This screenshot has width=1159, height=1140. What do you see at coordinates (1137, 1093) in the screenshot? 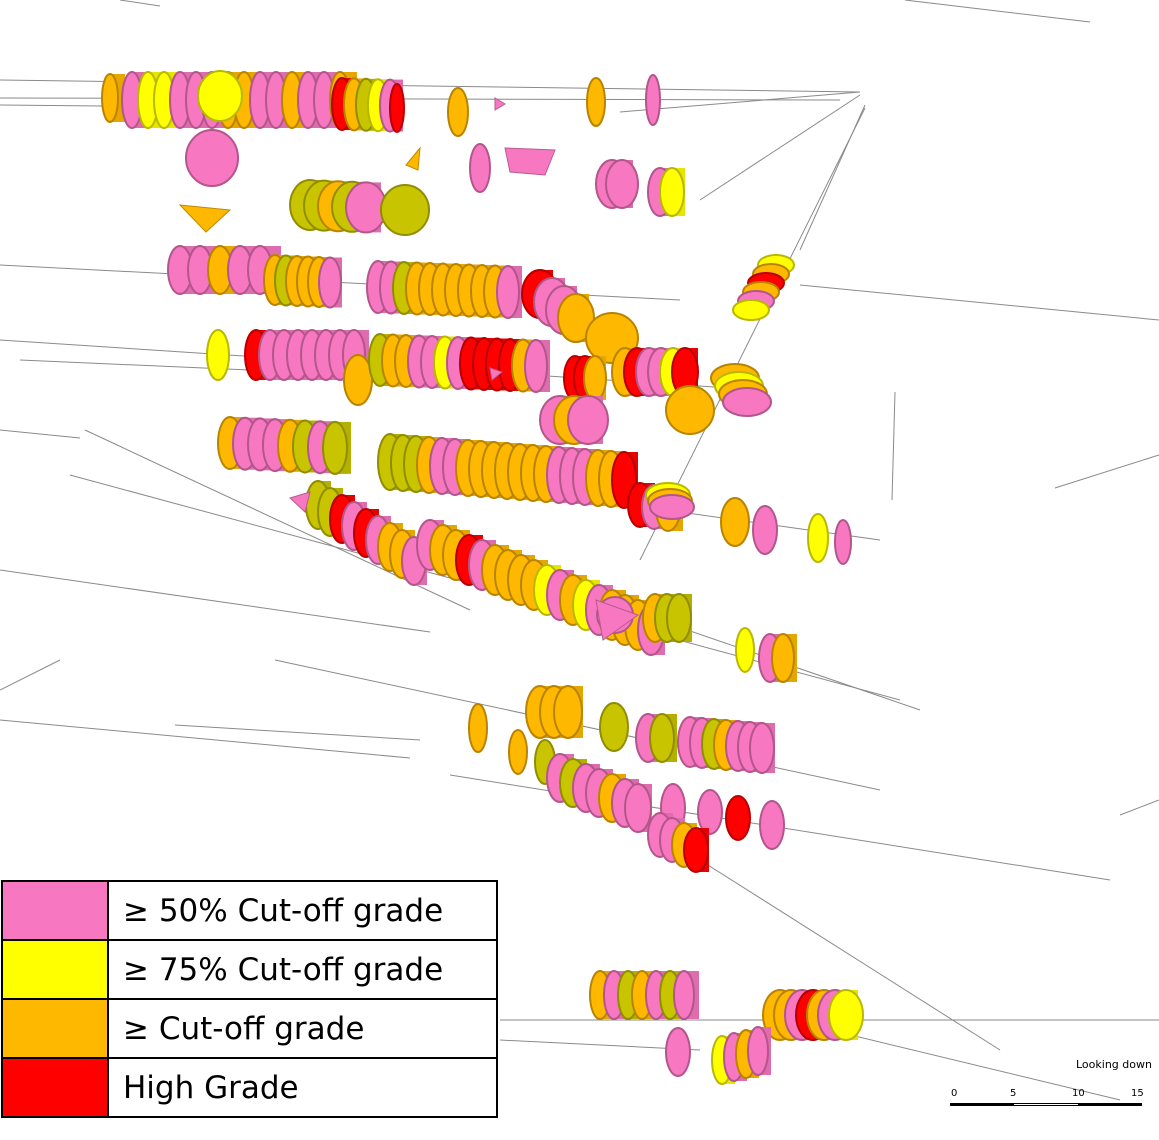
I see `scale-tick-label: 15` at bounding box center [1137, 1093].